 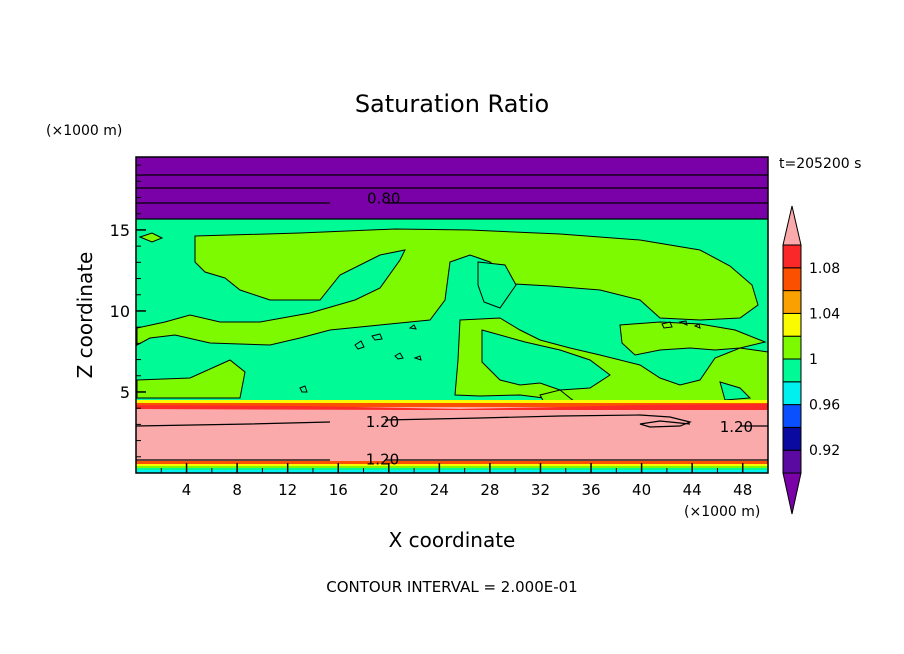 I want to click on colorbar: 1.08 1.04 1 0.96 0.92, so click(x=811, y=360).